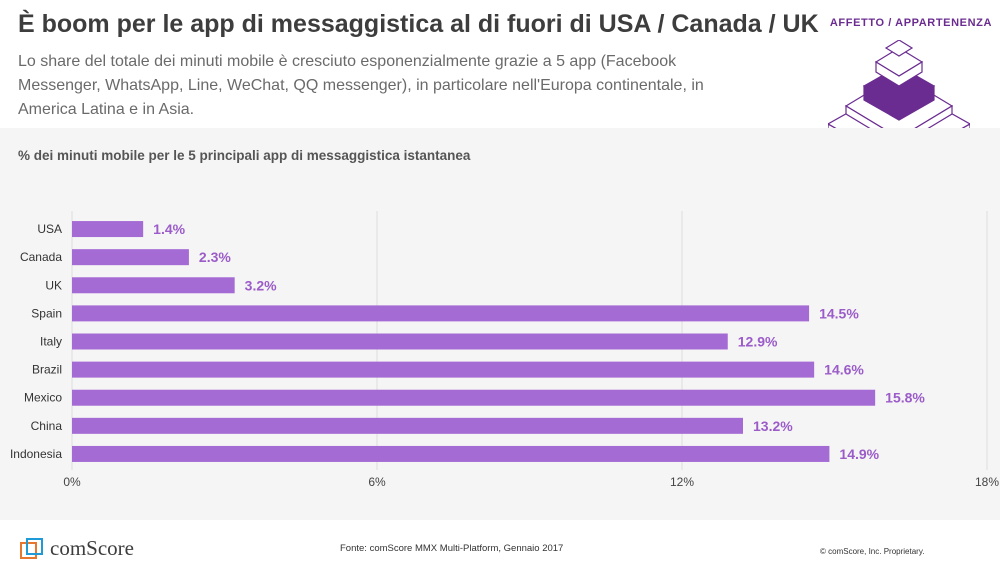 This screenshot has width=1000, height=565. Describe the element at coordinates (72, 482) in the screenshot. I see `x-tick-label: 0%` at that location.